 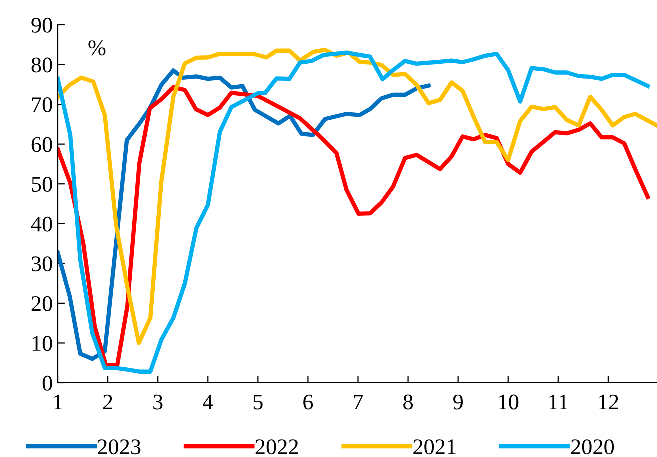 I want to click on y-axis-title: %, so click(x=97, y=48).